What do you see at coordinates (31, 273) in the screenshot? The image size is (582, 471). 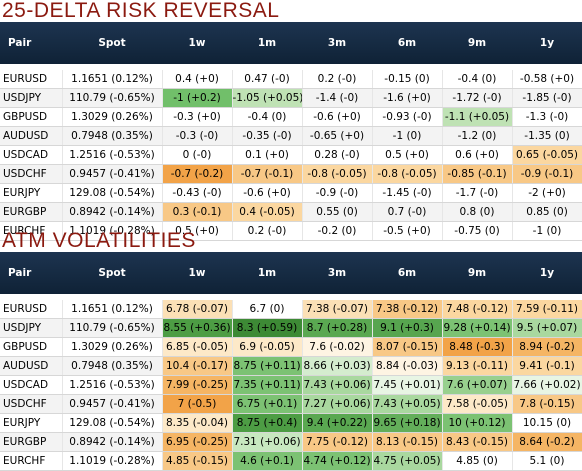 I see `atm-col-header: Pair` at bounding box center [31, 273].